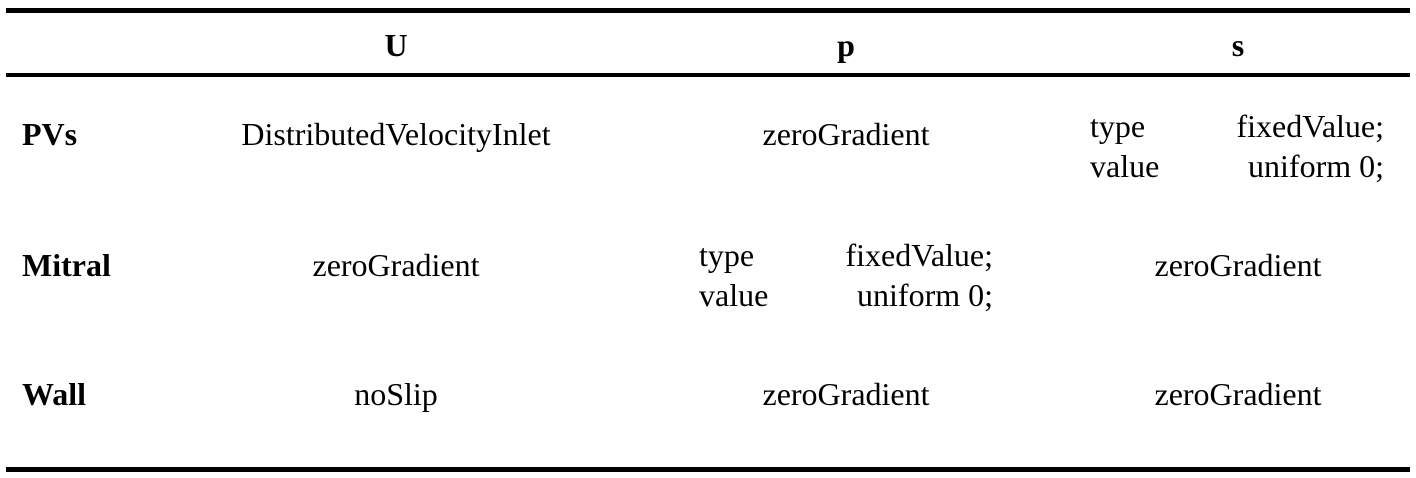  Describe the element at coordinates (54, 394) in the screenshot. I see `row-label-wall: Wall` at that location.